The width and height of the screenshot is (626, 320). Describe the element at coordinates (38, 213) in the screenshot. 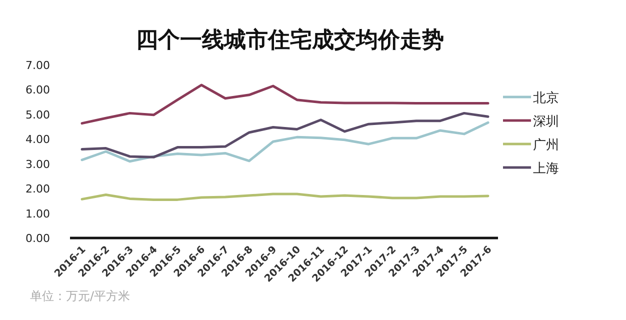

I see `y-tick-label: 1.00` at that location.